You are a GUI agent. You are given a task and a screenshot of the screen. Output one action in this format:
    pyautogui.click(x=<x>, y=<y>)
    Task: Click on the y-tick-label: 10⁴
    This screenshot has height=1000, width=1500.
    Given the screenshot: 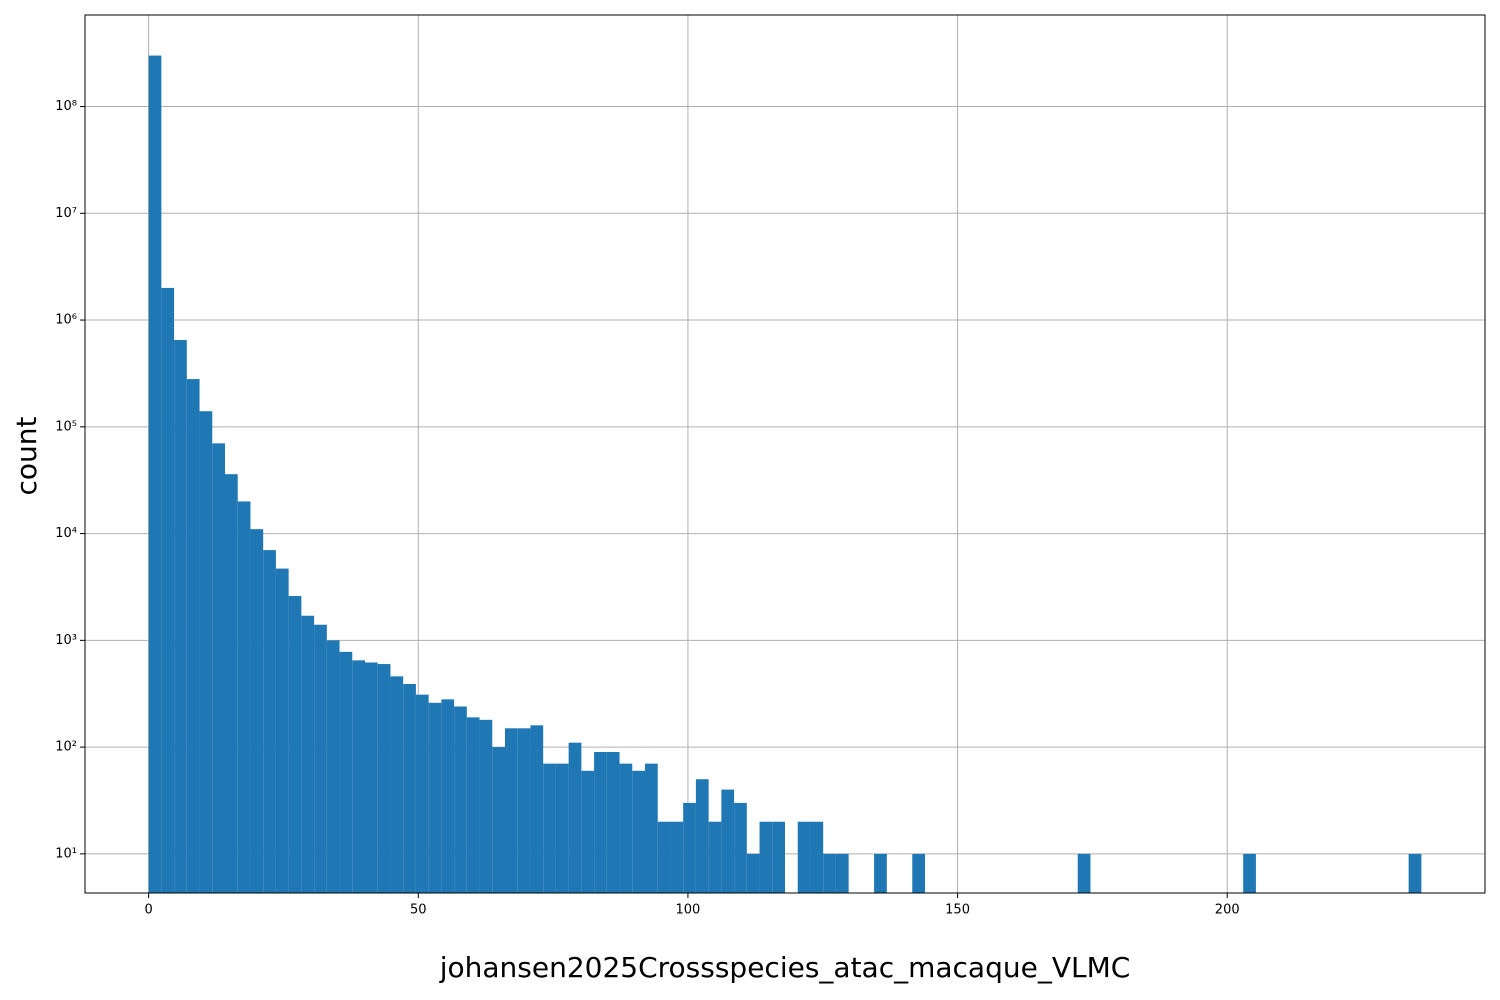 What is the action you would take?
    pyautogui.click(x=66, y=533)
    